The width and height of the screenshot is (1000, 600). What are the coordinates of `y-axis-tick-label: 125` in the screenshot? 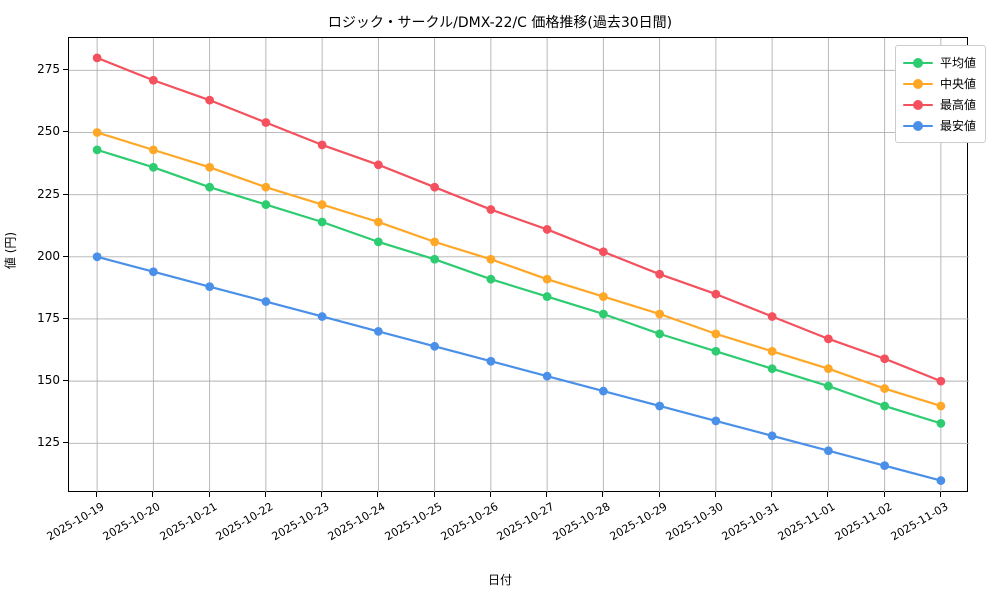 It's located at (48, 442).